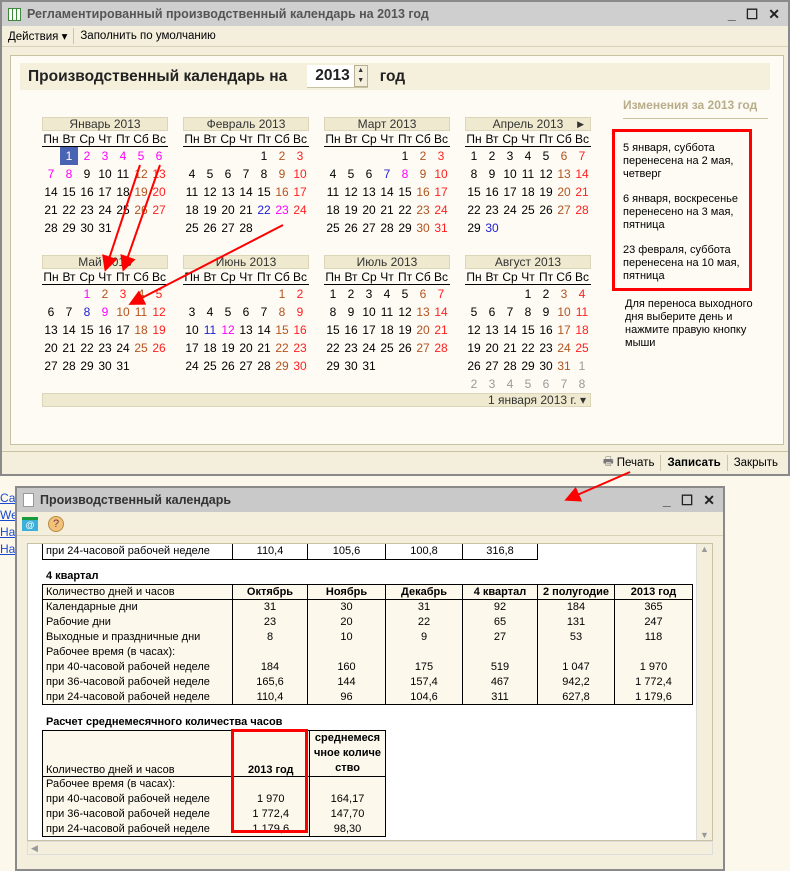 This screenshot has height=871, width=790. Describe the element at coordinates (580, 124) in the screenshot. I see `next-month-button: ▶` at that location.